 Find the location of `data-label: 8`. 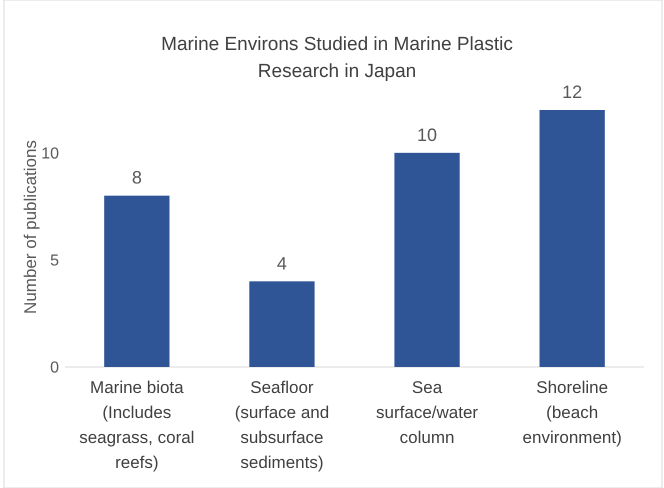

data-label: 8 is located at coordinates (137, 178).